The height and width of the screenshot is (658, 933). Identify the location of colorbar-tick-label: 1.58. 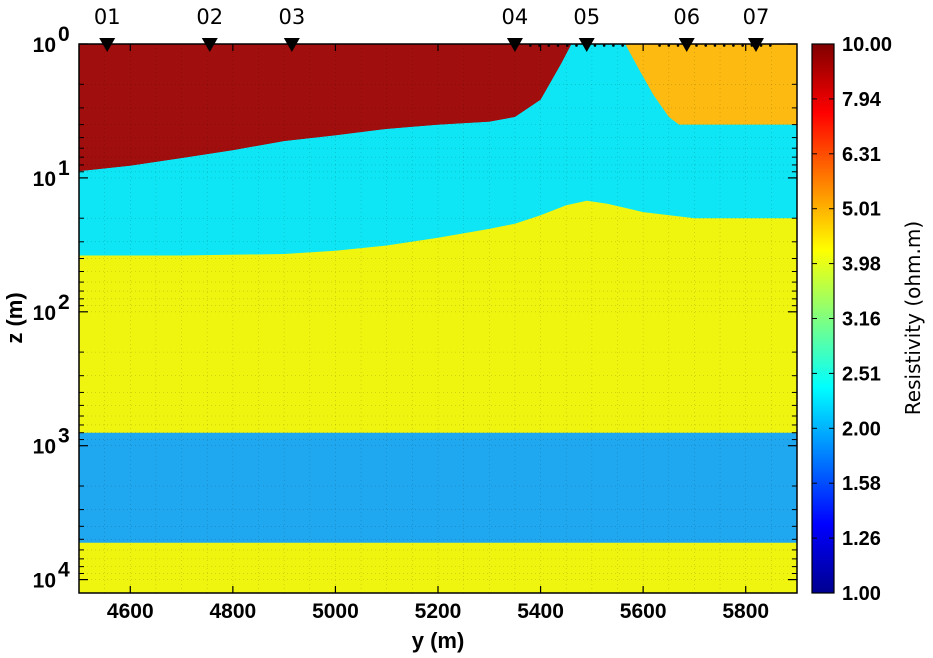
(861, 484).